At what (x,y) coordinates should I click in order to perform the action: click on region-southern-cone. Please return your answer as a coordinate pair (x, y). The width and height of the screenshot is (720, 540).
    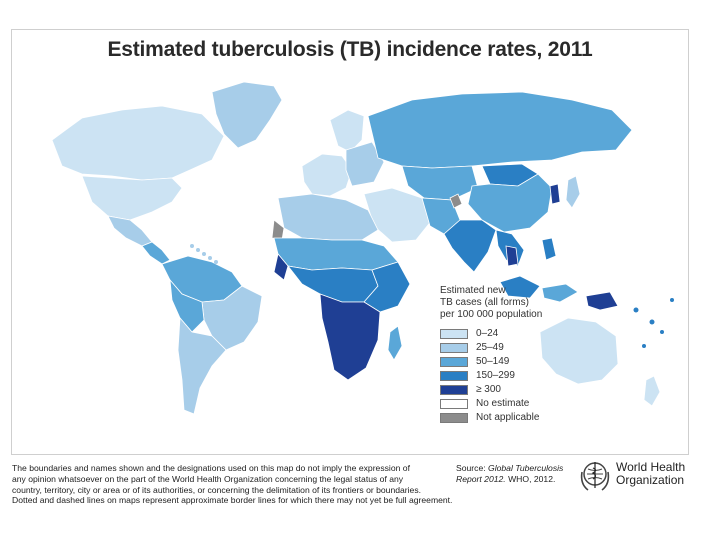
    Looking at the image, I should click on (202, 365).